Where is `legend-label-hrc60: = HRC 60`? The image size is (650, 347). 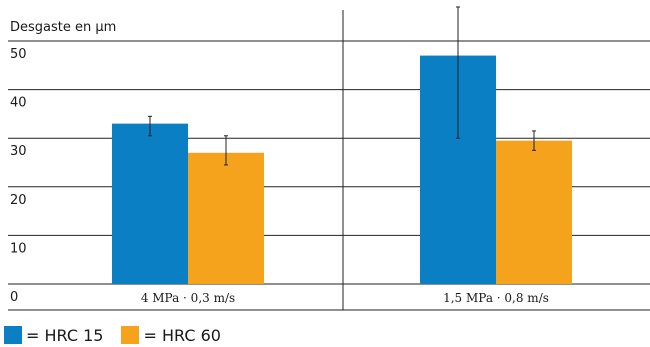 legend-label-hrc60: = HRC 60 is located at coordinates (182, 335).